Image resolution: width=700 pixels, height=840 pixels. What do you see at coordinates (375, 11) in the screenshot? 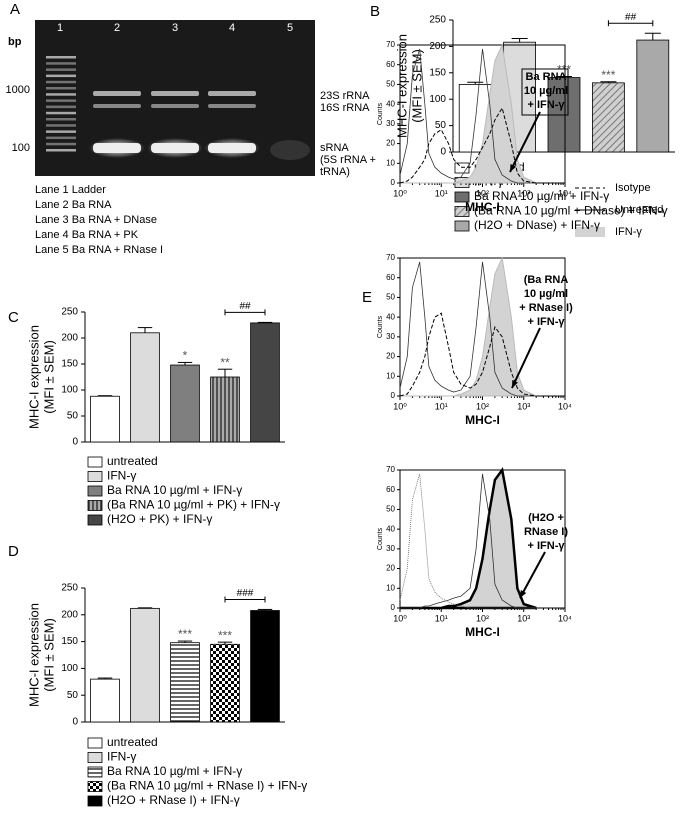
I see `panel-label: B` at bounding box center [375, 11].